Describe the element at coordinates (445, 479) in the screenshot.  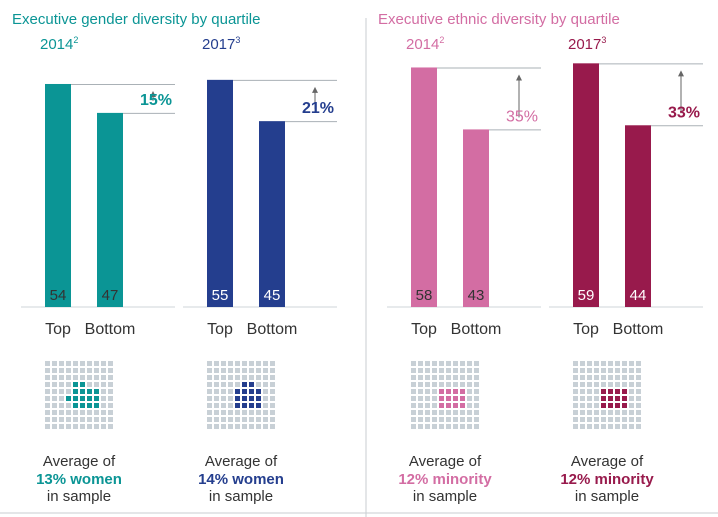
I see `sample-text-line2: 12% minority` at that location.